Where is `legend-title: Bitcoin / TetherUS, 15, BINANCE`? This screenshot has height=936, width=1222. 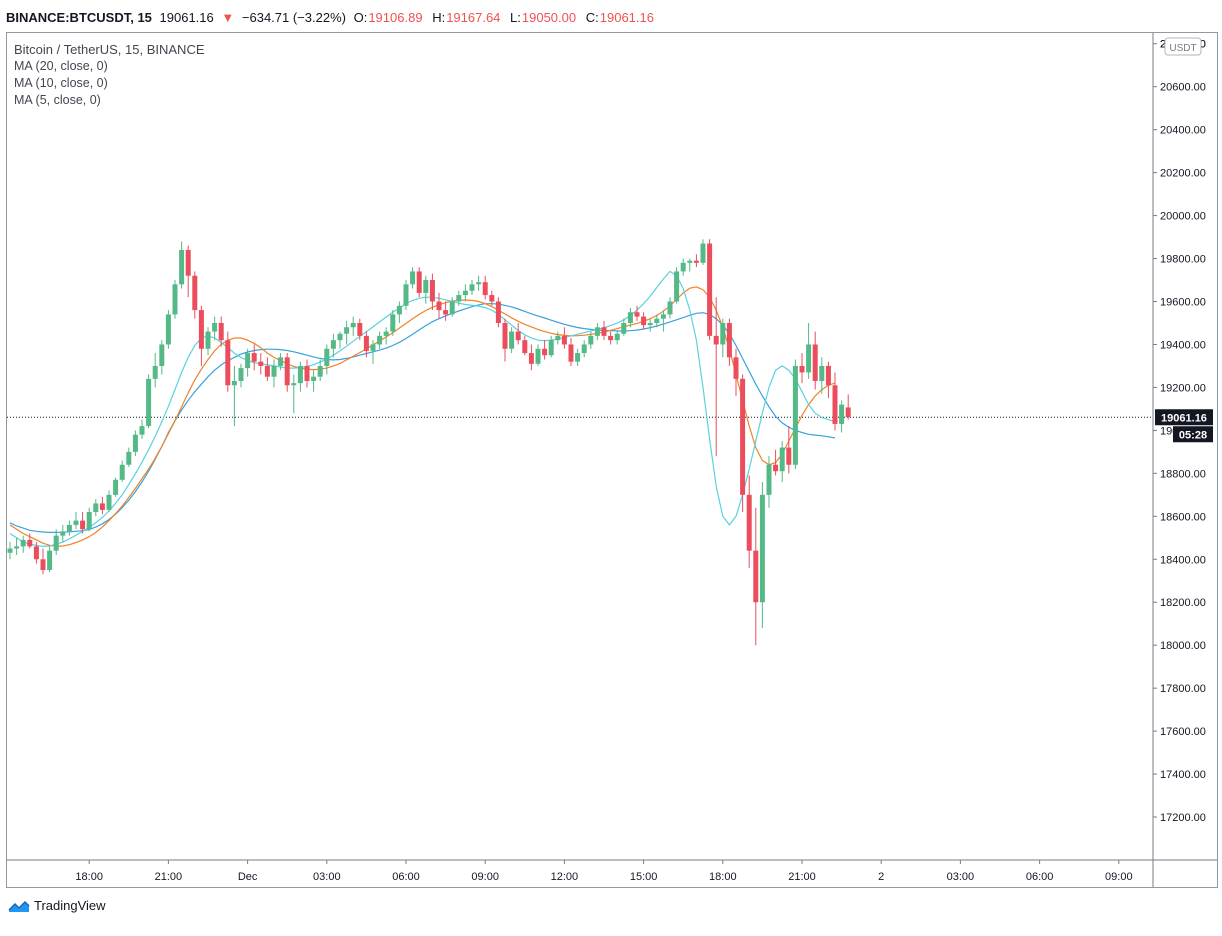
legend-title: Bitcoin / TetherUS, 15, BINANCE is located at coordinates (109, 49).